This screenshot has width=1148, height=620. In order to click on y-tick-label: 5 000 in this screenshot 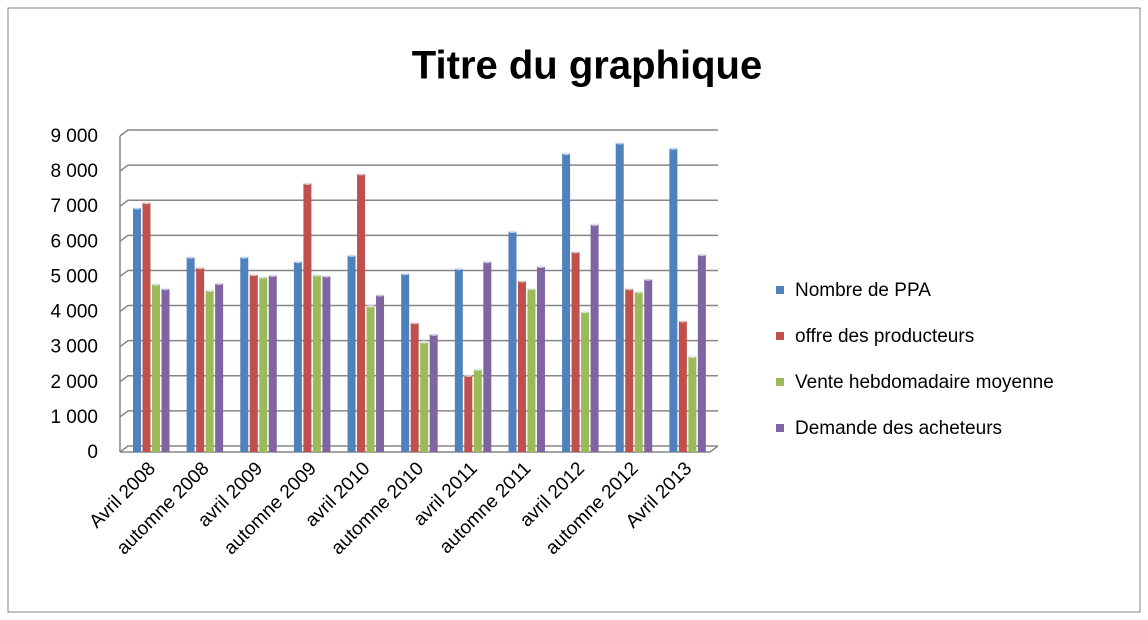, I will do `click(74, 276)`.